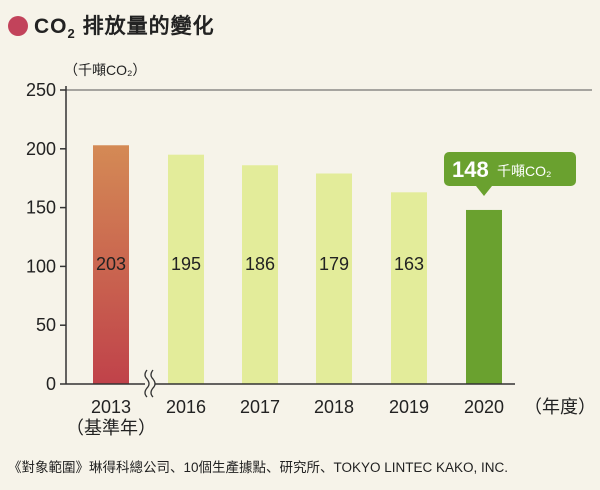  What do you see at coordinates (409, 288) in the screenshot?
I see `bar-2019` at bounding box center [409, 288].